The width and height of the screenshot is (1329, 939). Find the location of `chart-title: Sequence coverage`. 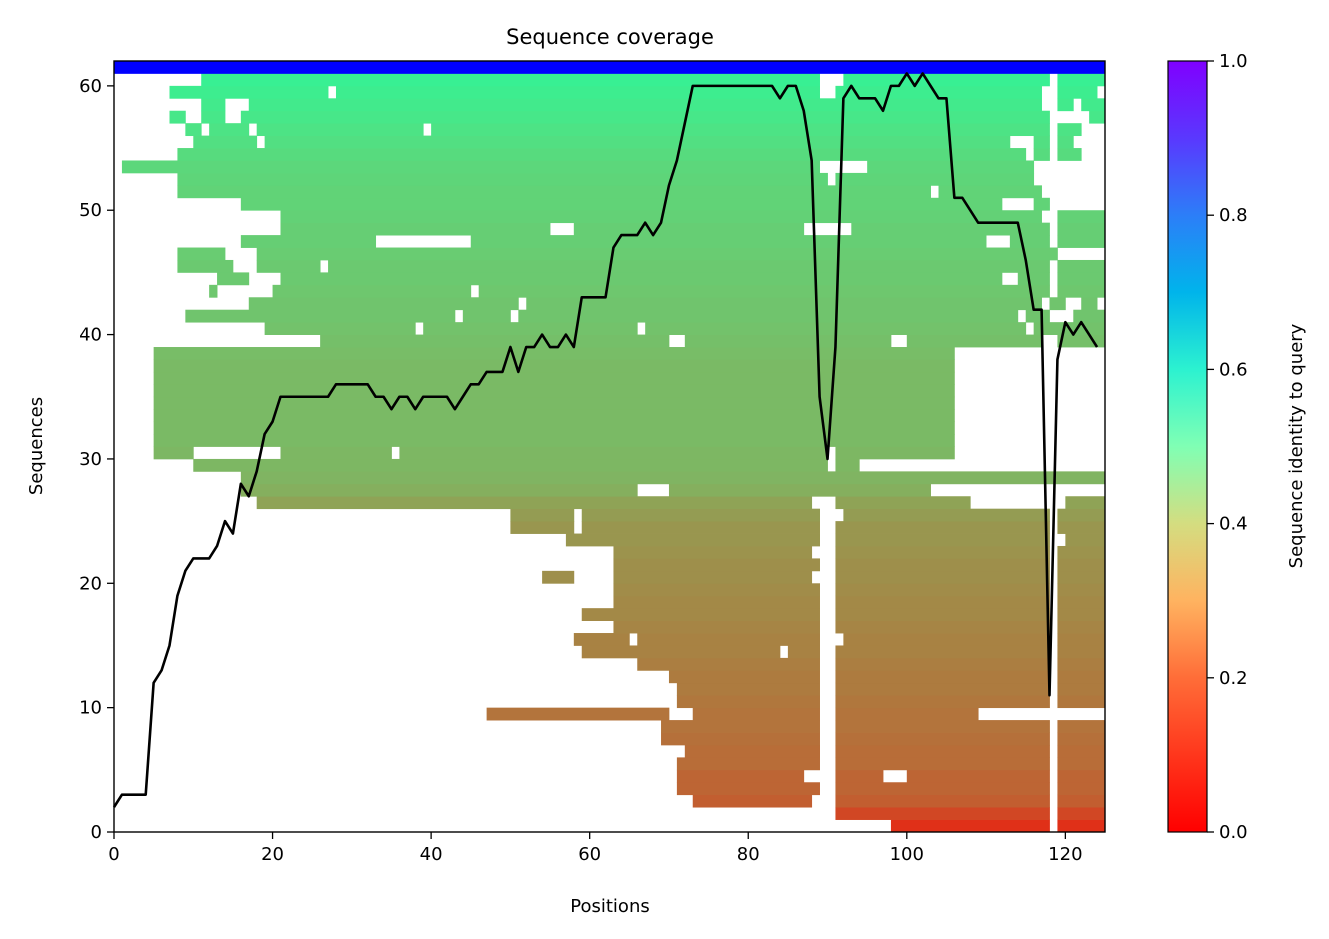

chart-title: Sequence coverage is located at coordinates (610, 37).